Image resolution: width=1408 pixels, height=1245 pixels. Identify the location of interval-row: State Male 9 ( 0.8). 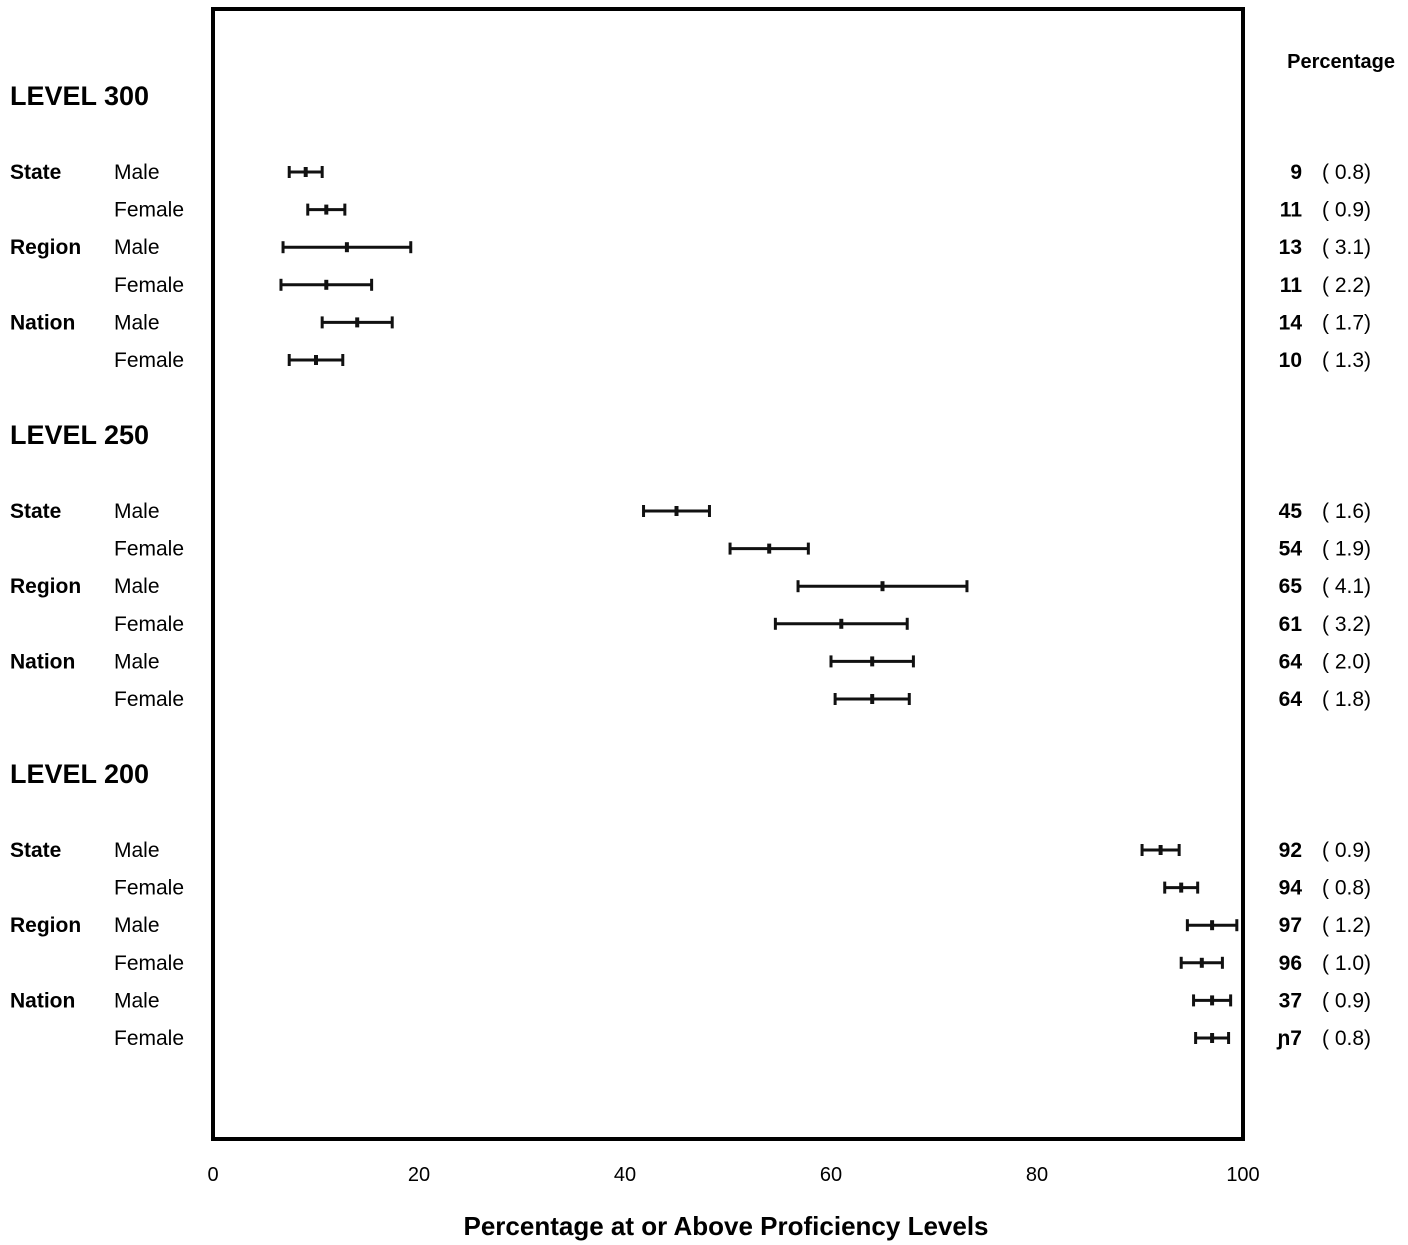
(690, 172).